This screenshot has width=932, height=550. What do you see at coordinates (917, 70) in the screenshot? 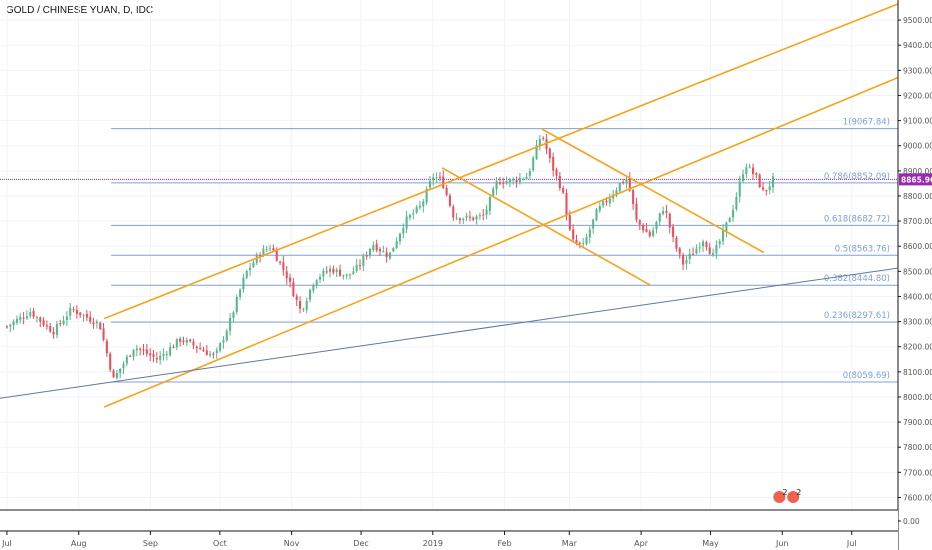
I see `y-tick-label: 9300.00` at bounding box center [917, 70].